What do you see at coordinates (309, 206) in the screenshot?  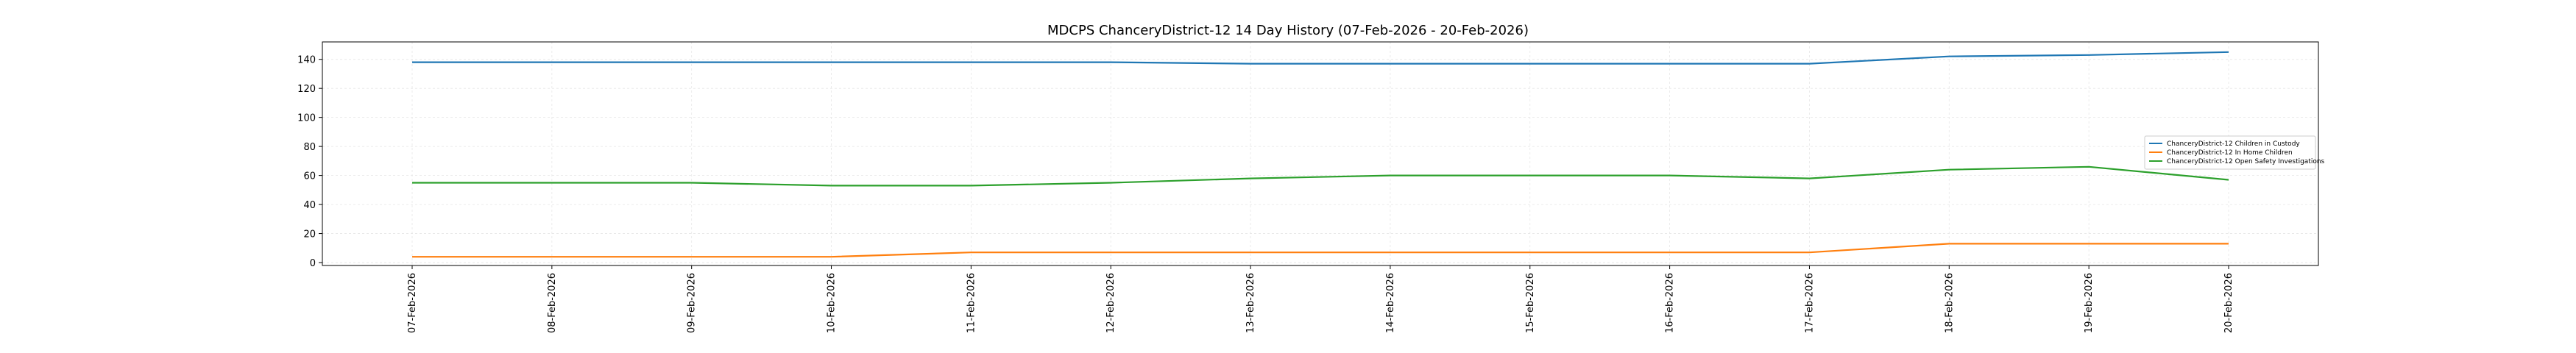 I see `y-tick-label: 40` at bounding box center [309, 206].